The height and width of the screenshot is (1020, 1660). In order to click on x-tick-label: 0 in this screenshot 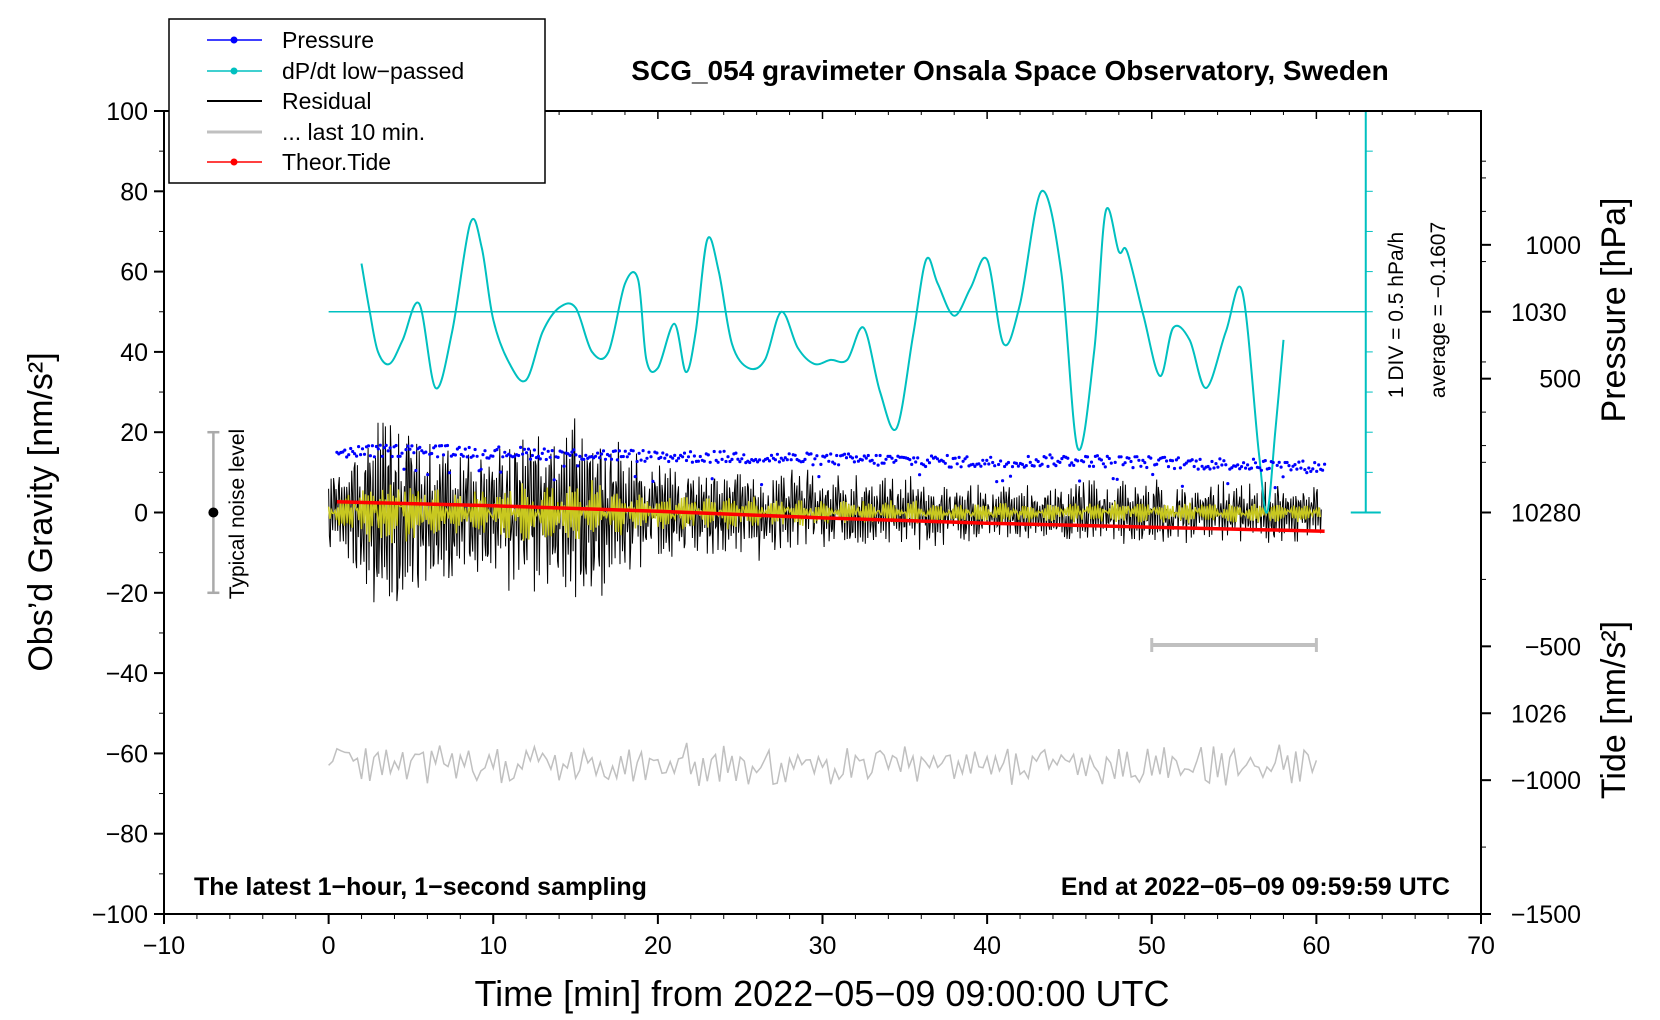, I will do `click(329, 946)`.